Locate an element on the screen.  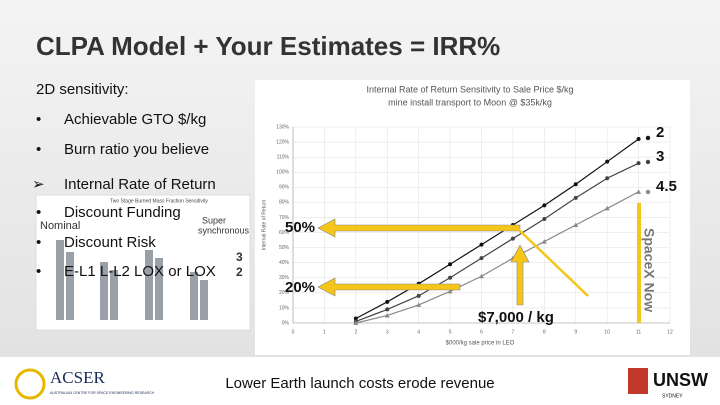
inset-label: Nominal is located at coordinates (60, 226).